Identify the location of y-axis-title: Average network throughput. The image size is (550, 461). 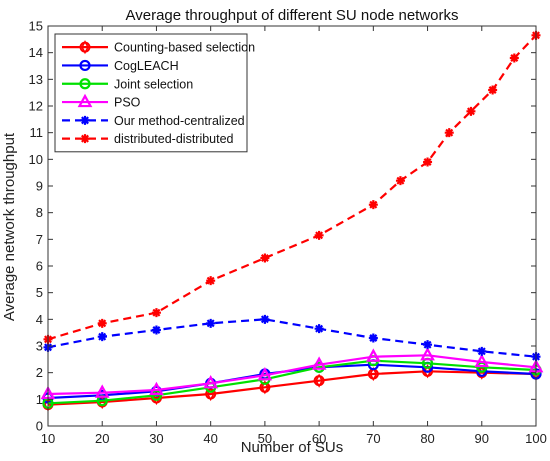
(9, 226).